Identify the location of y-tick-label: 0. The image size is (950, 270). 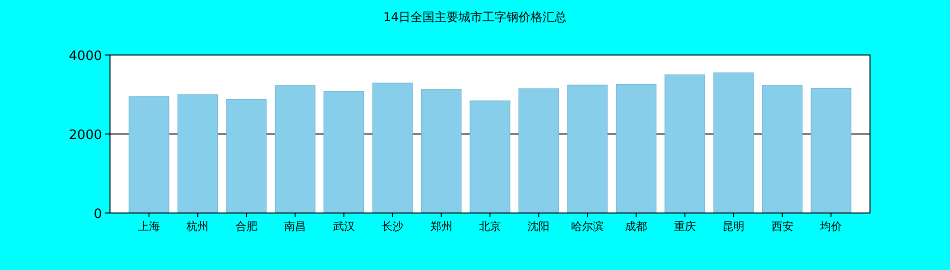
(98, 214).